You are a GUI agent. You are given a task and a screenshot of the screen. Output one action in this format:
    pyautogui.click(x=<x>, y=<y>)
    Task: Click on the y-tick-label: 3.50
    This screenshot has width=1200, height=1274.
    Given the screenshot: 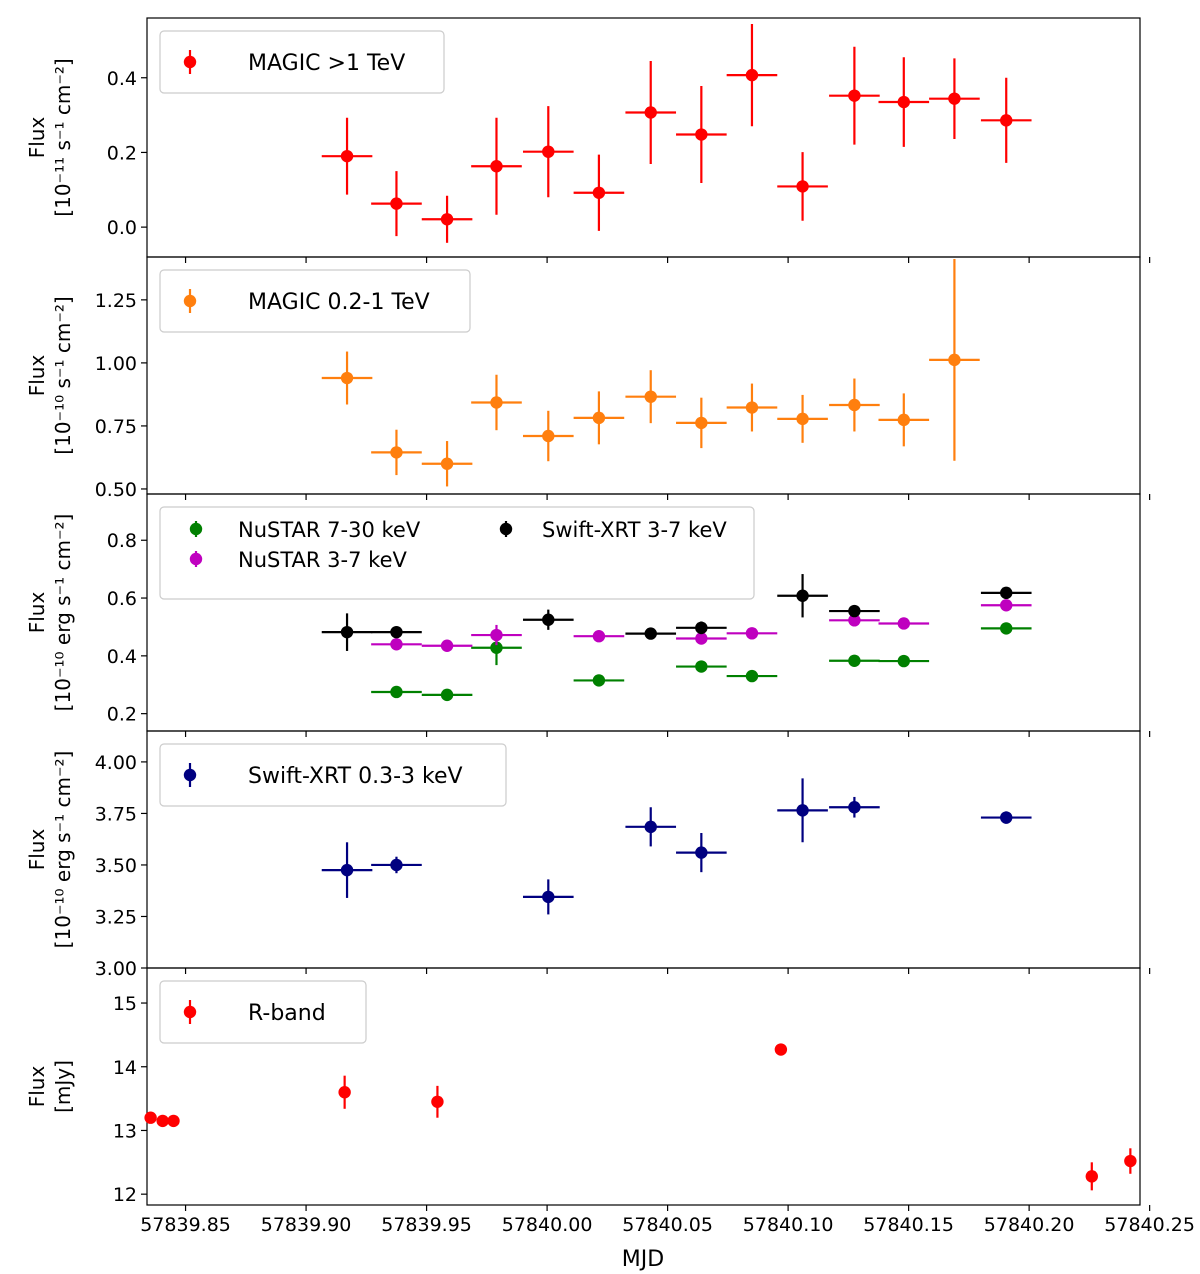 What is the action you would take?
    pyautogui.click(x=116, y=866)
    